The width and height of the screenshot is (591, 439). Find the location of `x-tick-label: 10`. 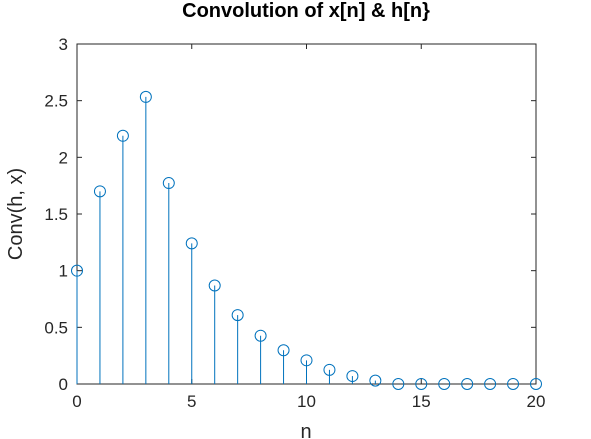

x-tick-label: 10 is located at coordinates (306, 401).